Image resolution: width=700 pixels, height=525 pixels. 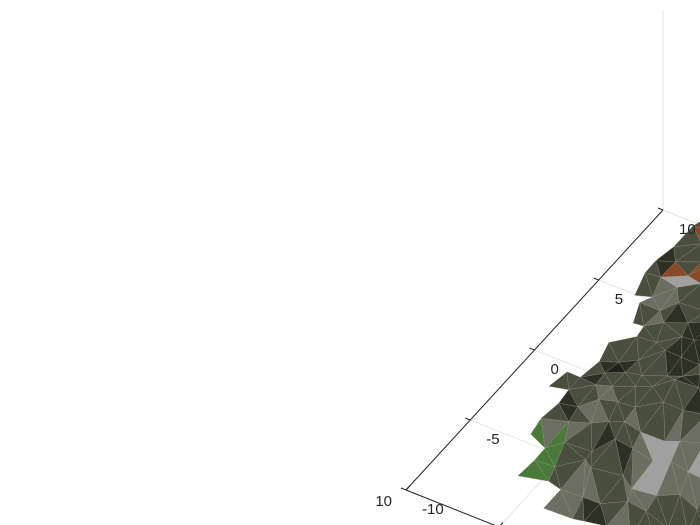 I want to click on y-tick-label: 5, so click(x=619, y=299).